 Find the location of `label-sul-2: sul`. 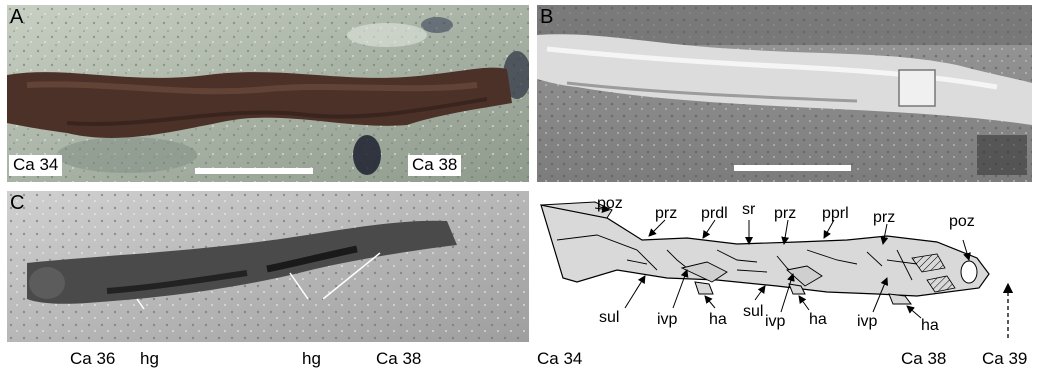

label-sul-2: sul is located at coordinates (753, 311).